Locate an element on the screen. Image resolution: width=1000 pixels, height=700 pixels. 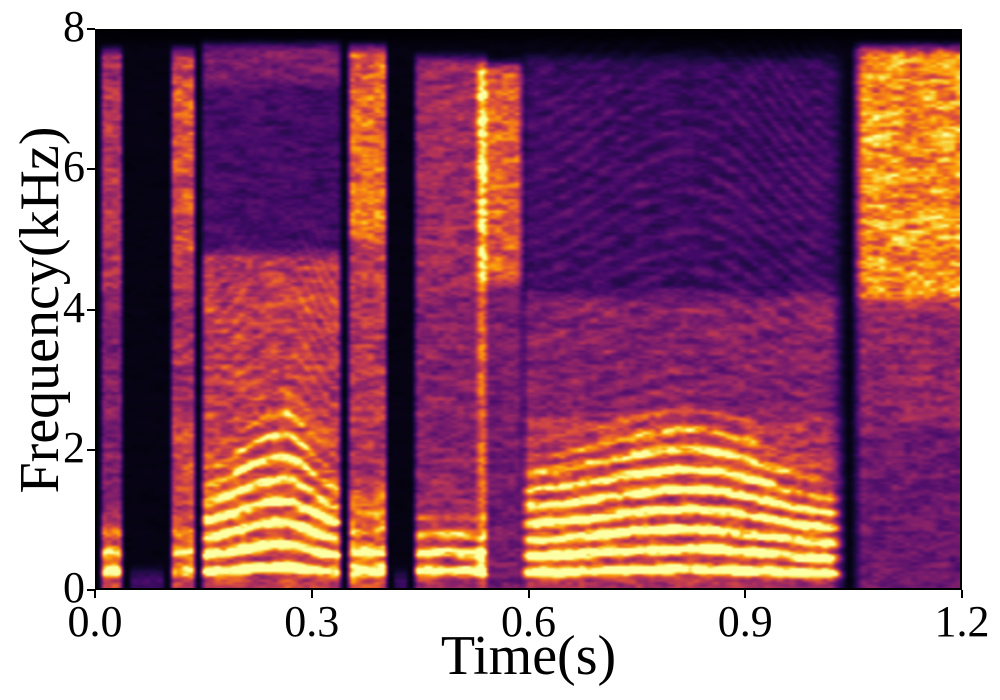
y-tick-label: 0 is located at coordinates (74, 588).